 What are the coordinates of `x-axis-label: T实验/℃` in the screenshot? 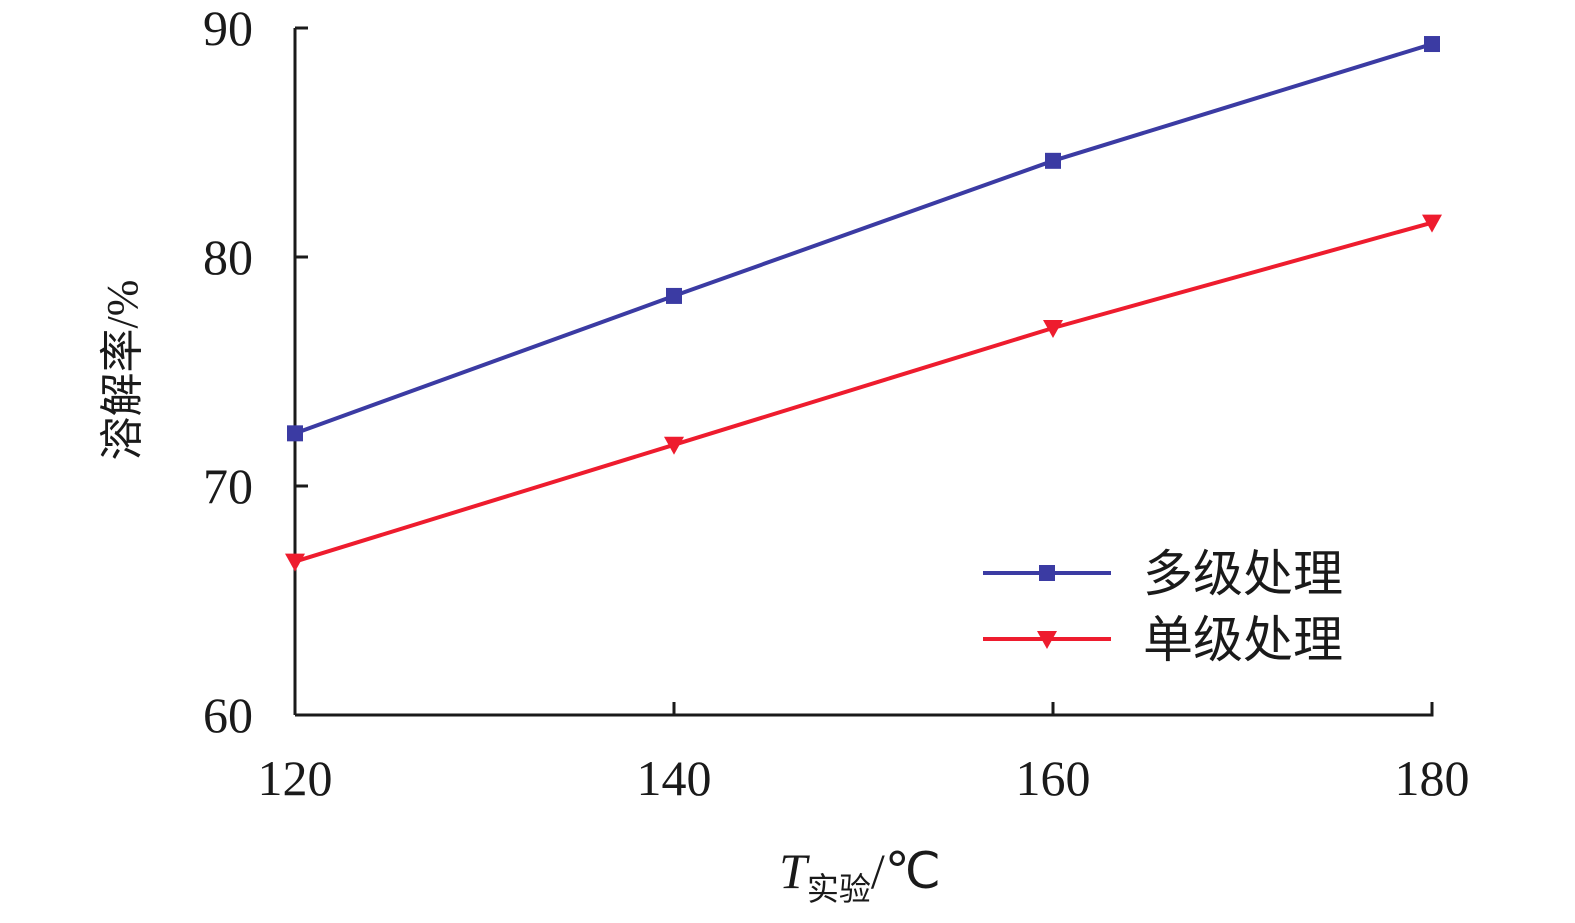 It's located at (860, 875).